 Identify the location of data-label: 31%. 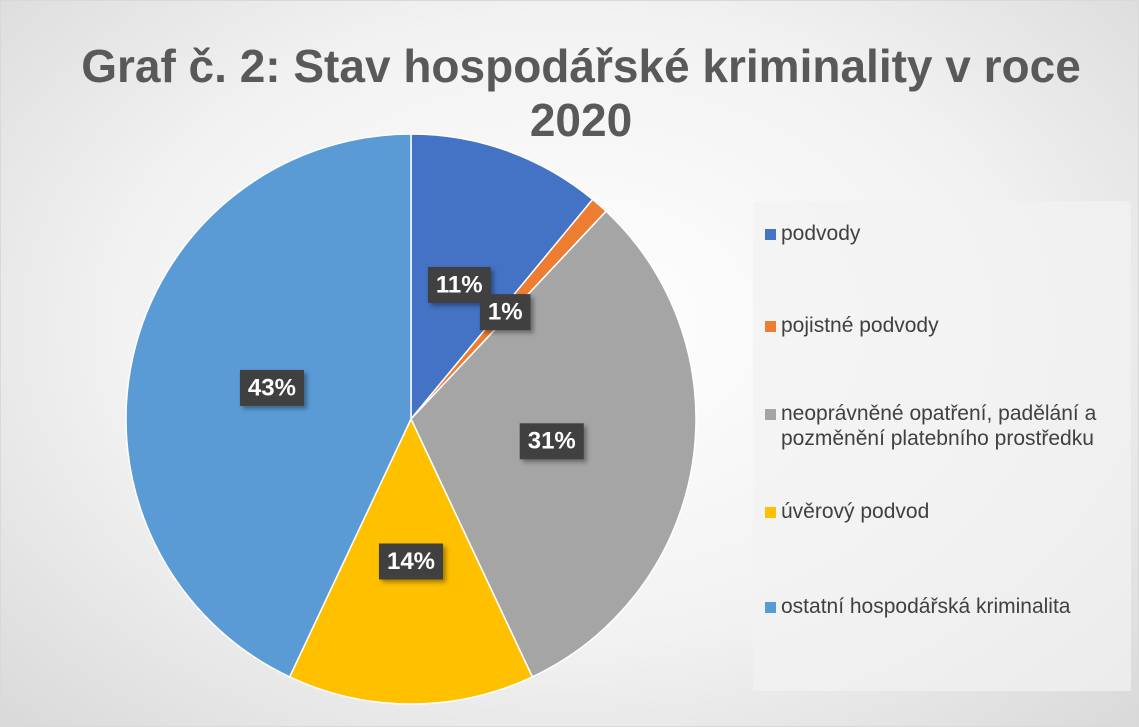
(552, 441).